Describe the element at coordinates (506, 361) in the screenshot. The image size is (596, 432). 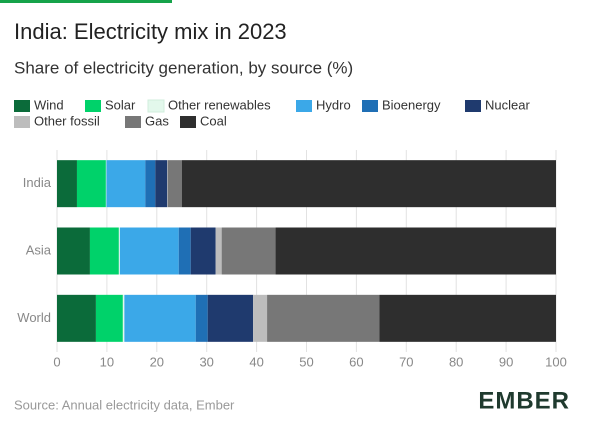
I see `x-tick-label: 90` at that location.